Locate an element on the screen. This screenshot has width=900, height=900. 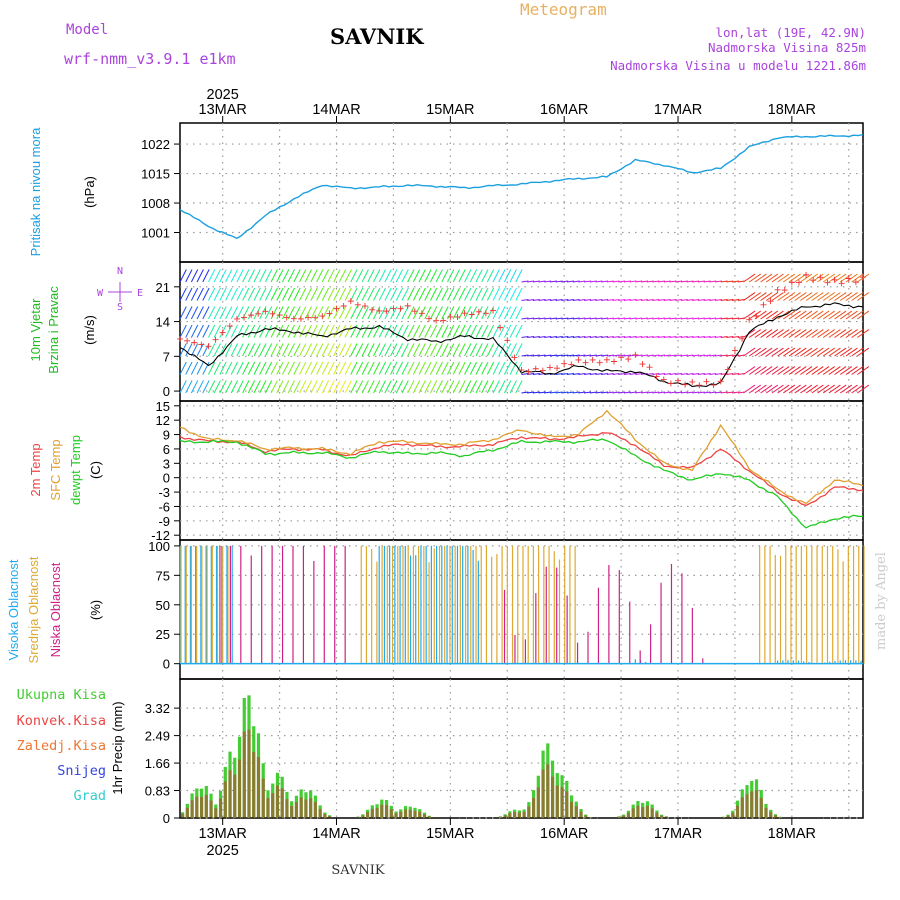
top-date-label: 13MAR is located at coordinates (223, 110).